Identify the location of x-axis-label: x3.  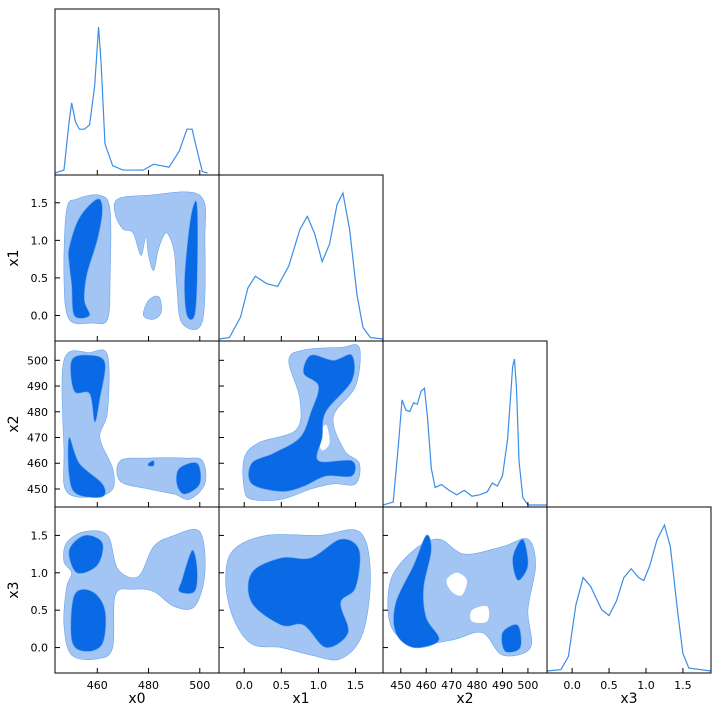
(628, 699).